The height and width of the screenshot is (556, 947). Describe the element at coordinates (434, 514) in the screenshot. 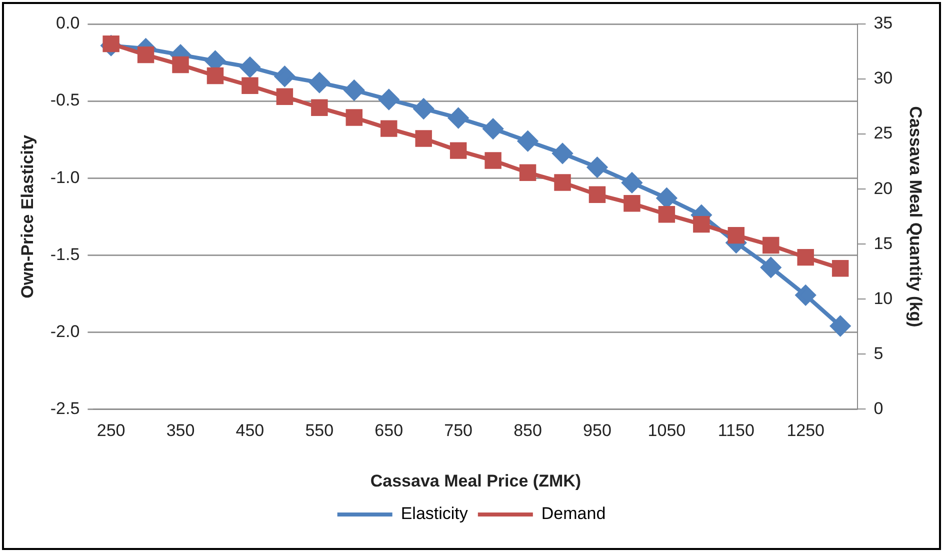

I see `legend-label: Elasticity` at that location.